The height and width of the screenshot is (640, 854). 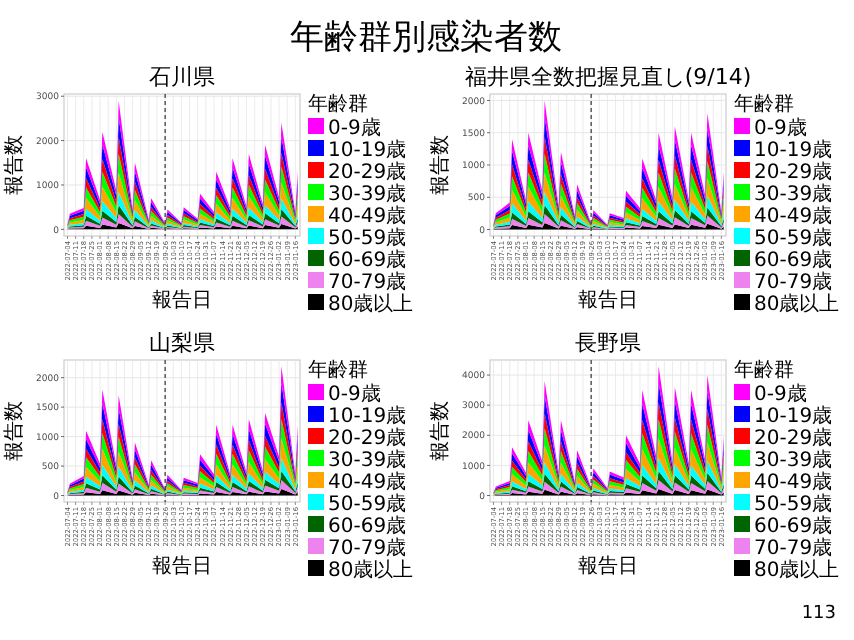 I want to click on chart-title: 長野県, so click(x=608, y=343).